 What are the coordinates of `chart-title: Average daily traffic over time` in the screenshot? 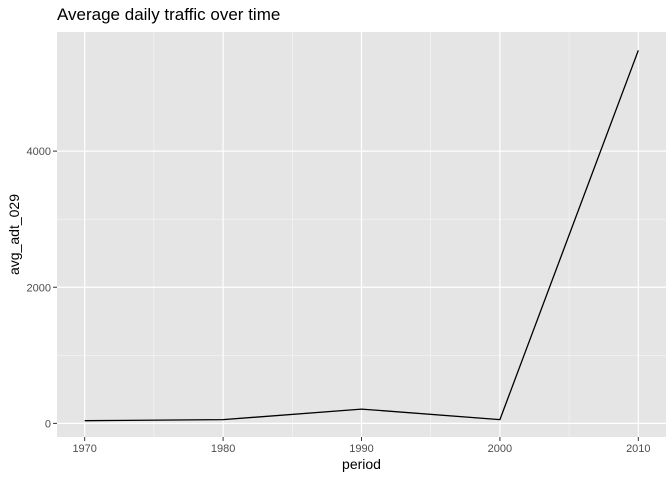 It's located at (168, 14).